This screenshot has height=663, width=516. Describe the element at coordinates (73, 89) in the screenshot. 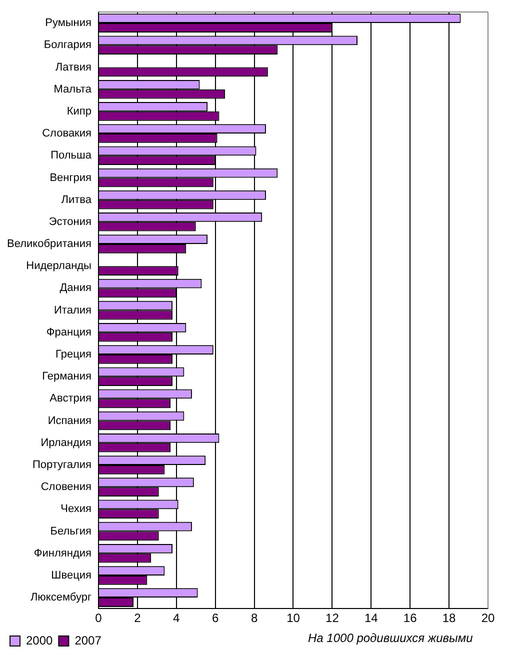

I see `y-tick-label: Мальта` at that location.